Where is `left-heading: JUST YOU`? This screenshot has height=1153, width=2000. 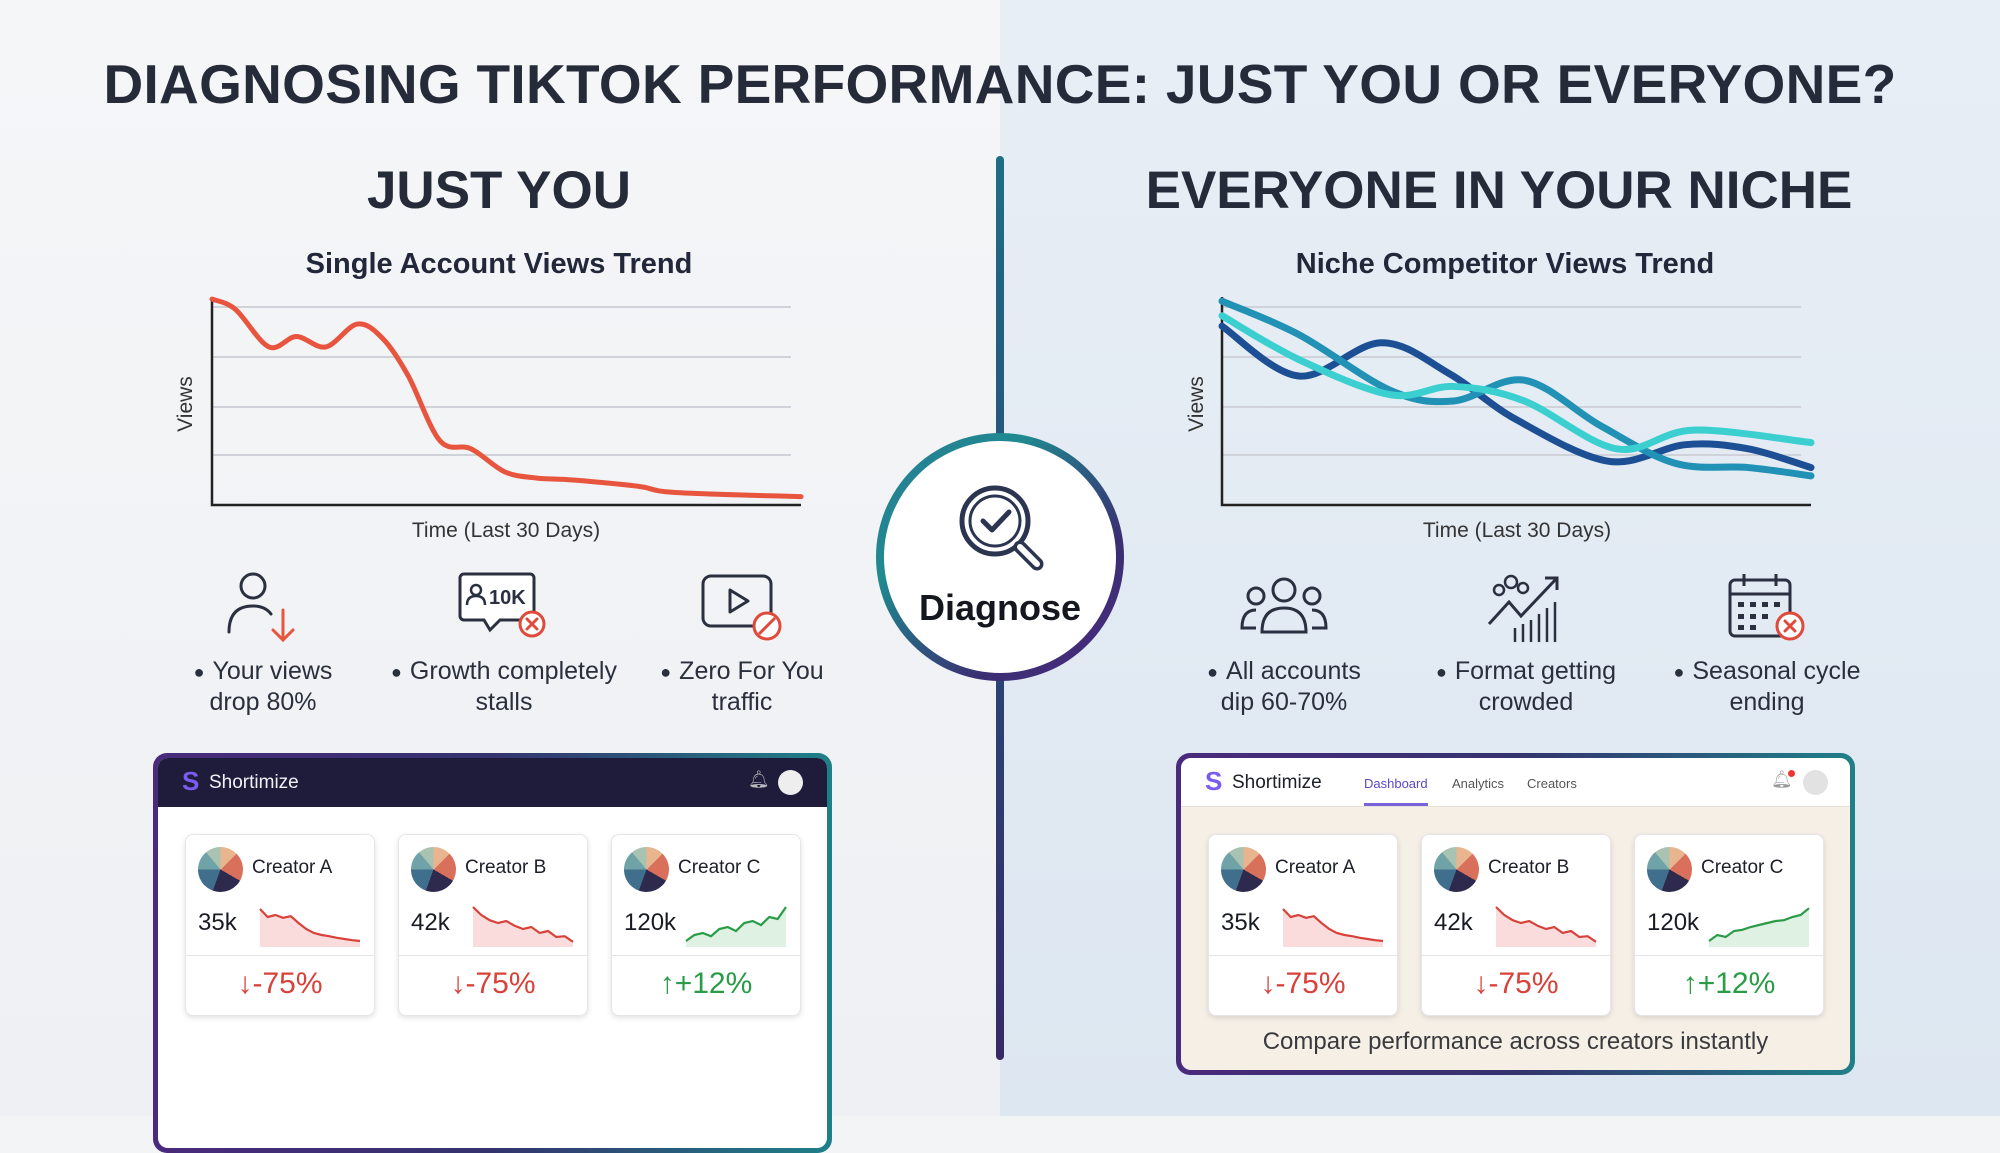
left-heading: JUST YOU is located at coordinates (499, 190).